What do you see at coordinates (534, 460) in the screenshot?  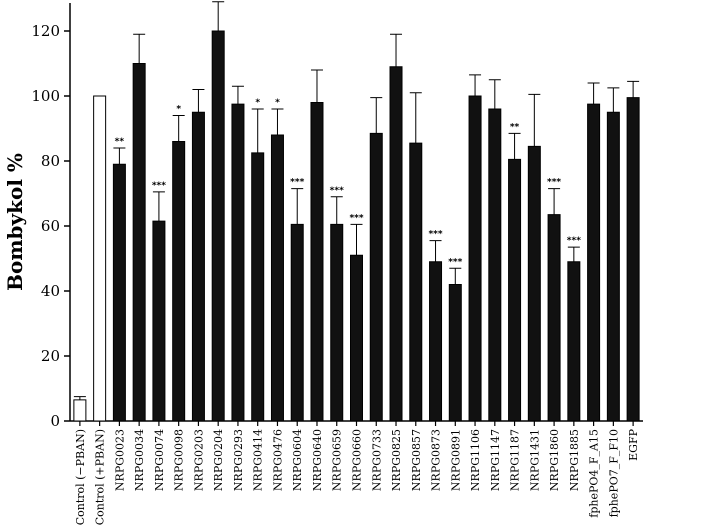 I see `category-label: NRPG1431` at bounding box center [534, 460].